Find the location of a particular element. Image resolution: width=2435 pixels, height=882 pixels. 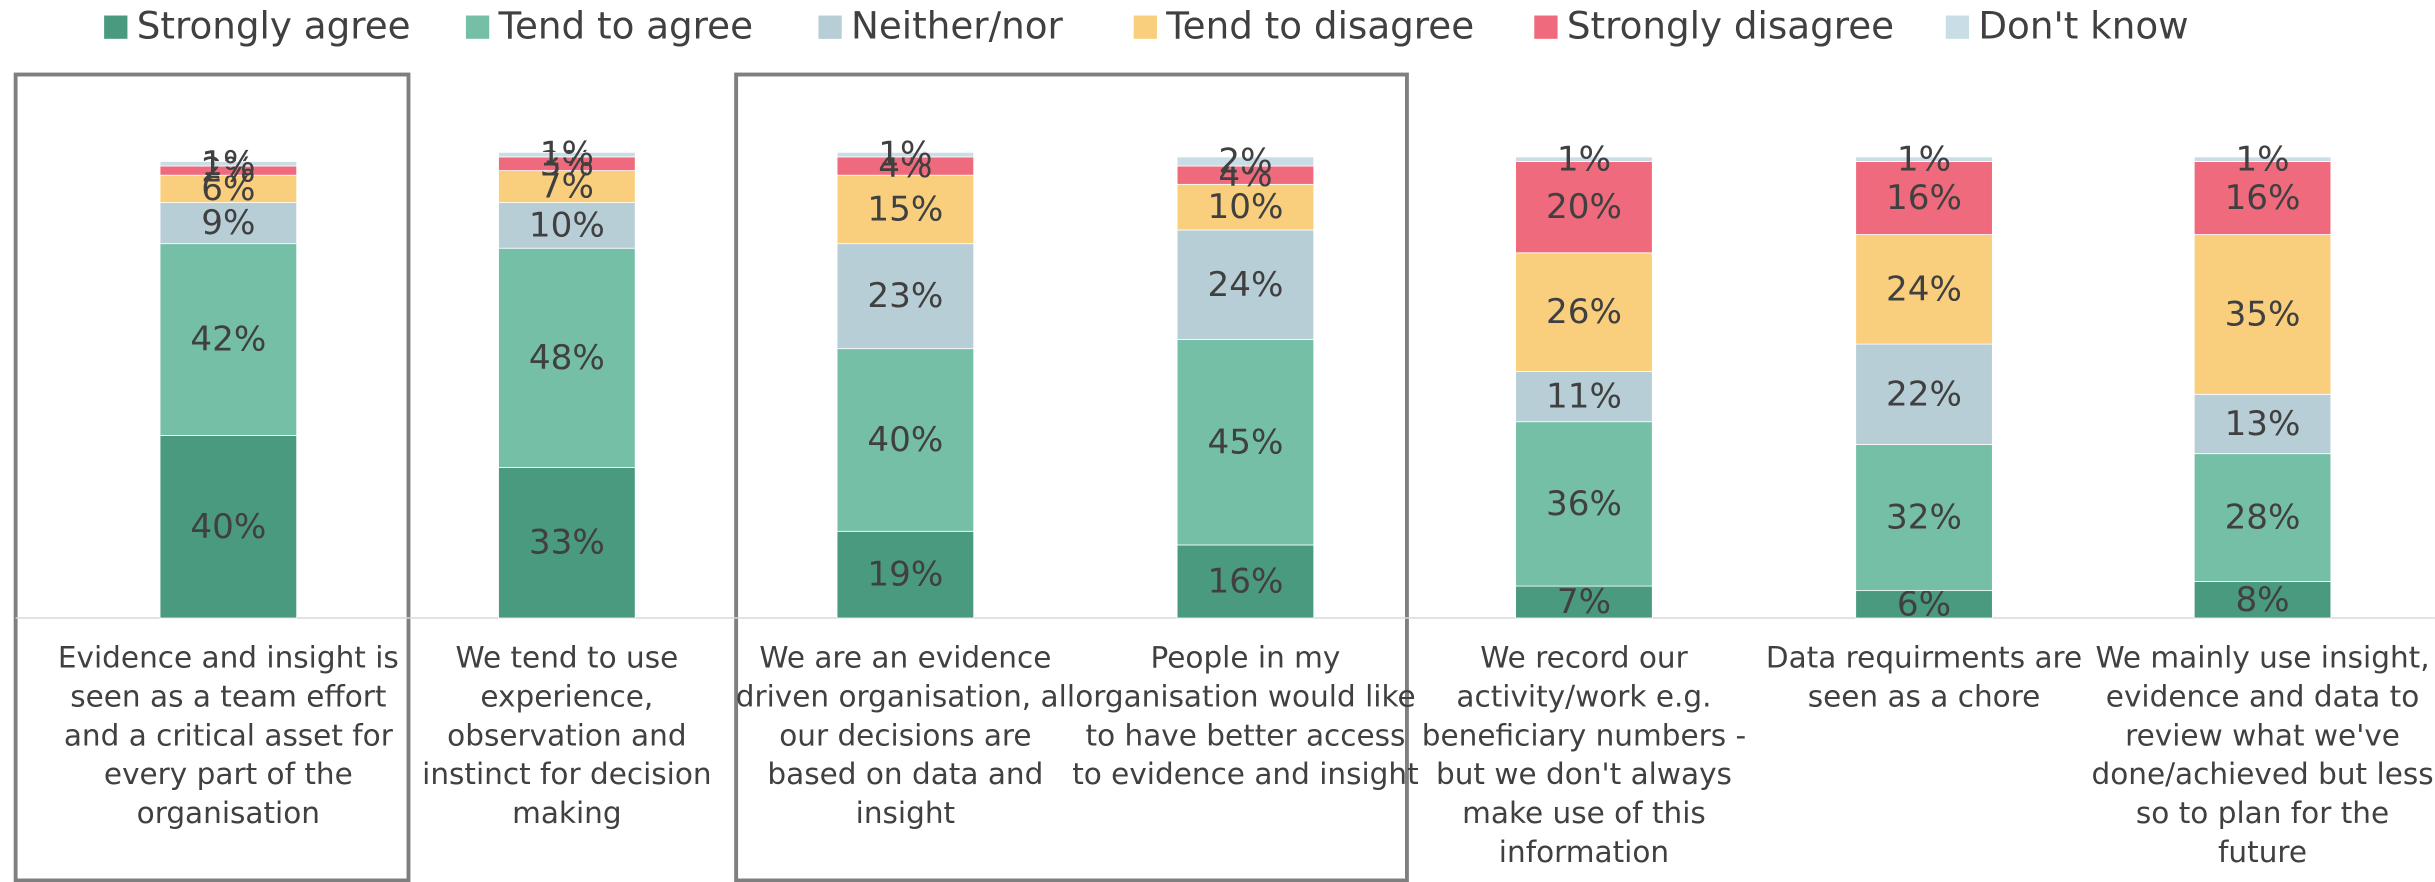

data-label: 22% is located at coordinates (1924, 394).